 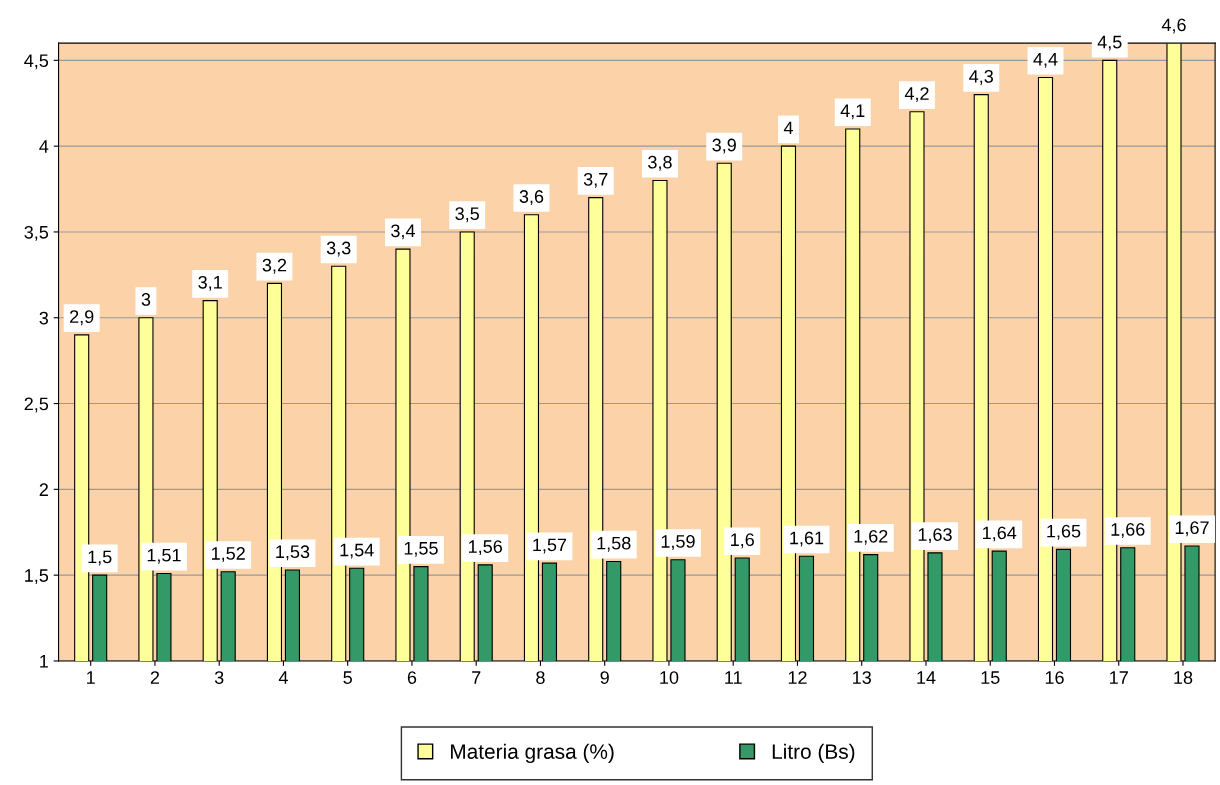 What do you see at coordinates (421, 549) in the screenshot?
I see `data-label: 1,55` at bounding box center [421, 549].